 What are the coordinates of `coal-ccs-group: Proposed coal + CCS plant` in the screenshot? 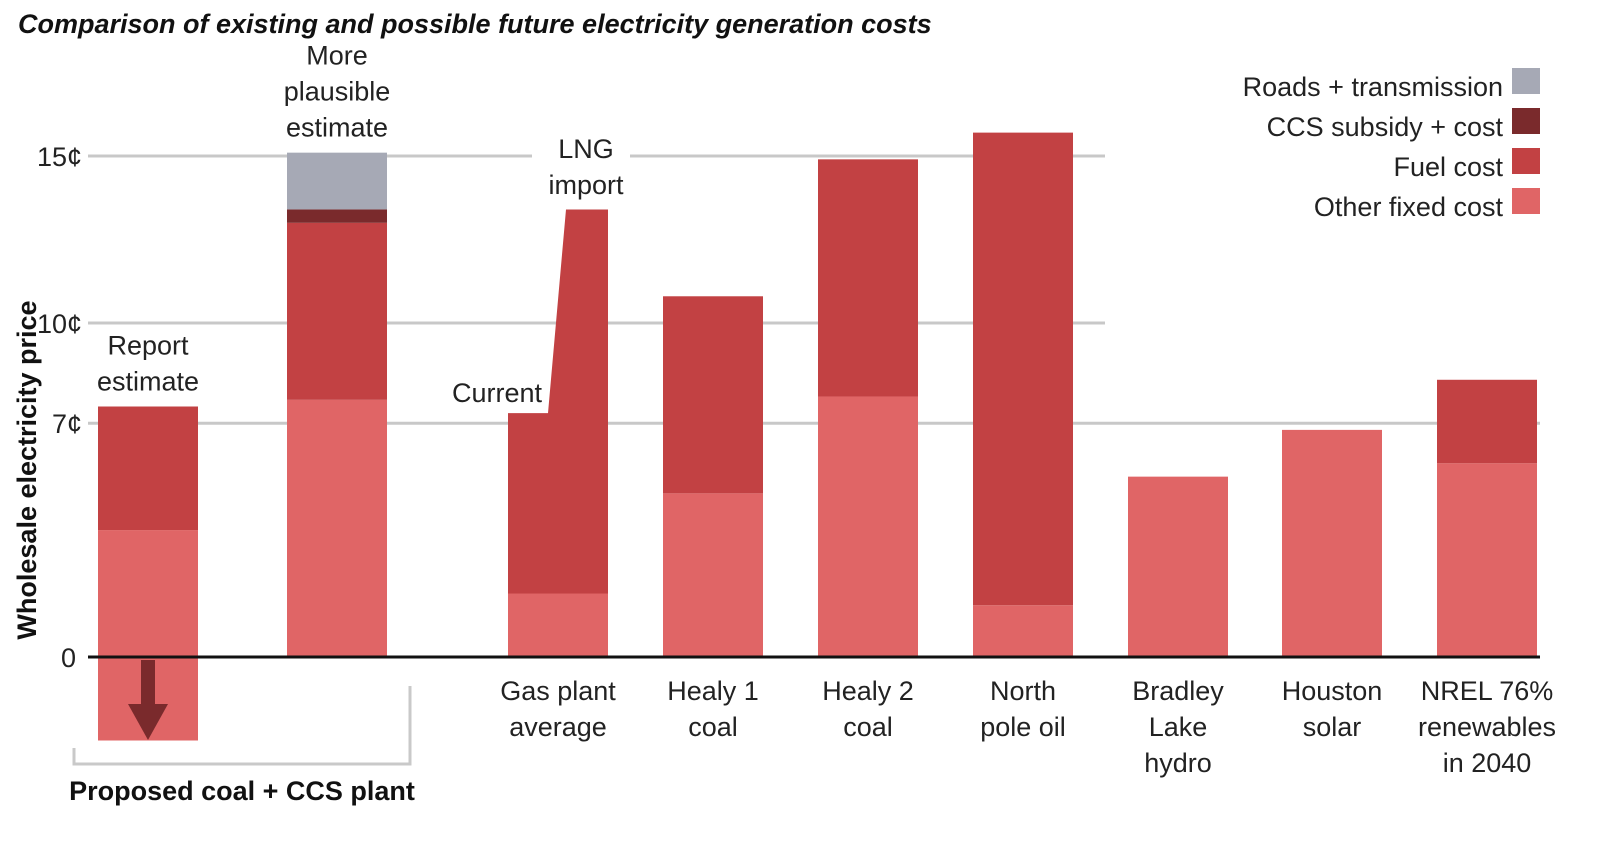 It's located at (242, 746).